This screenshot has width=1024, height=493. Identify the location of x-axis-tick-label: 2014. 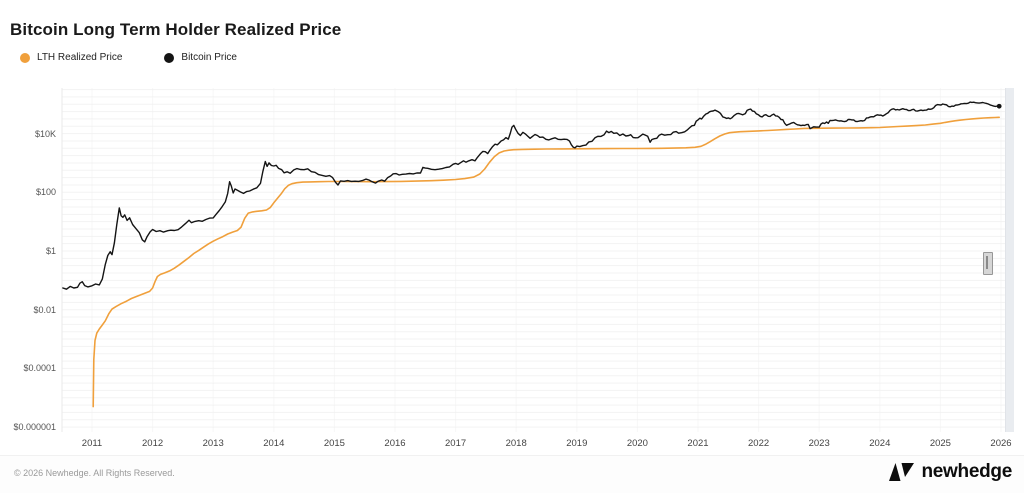
(274, 443).